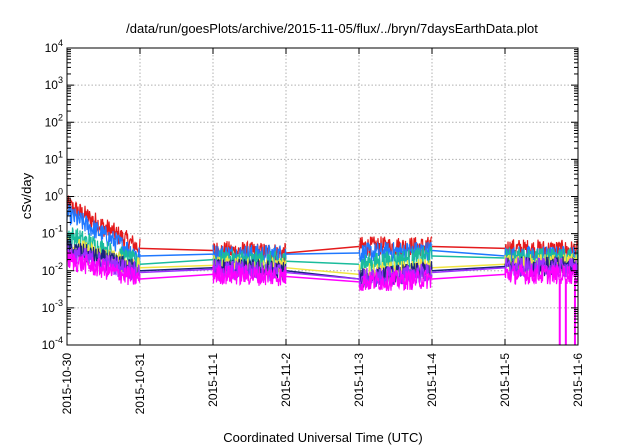 The width and height of the screenshot is (640, 448). Describe the element at coordinates (54, 83) in the screenshot. I see `y-tick-label: 10³` at that location.